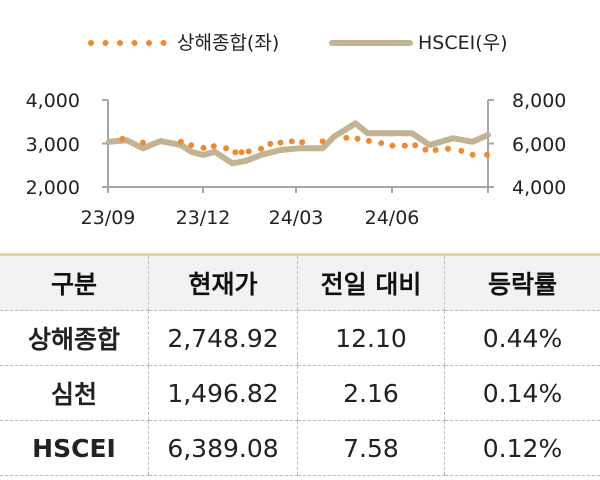 This screenshot has height=480, width=600. I want to click on legend-hscei-marker, so click(371, 43).